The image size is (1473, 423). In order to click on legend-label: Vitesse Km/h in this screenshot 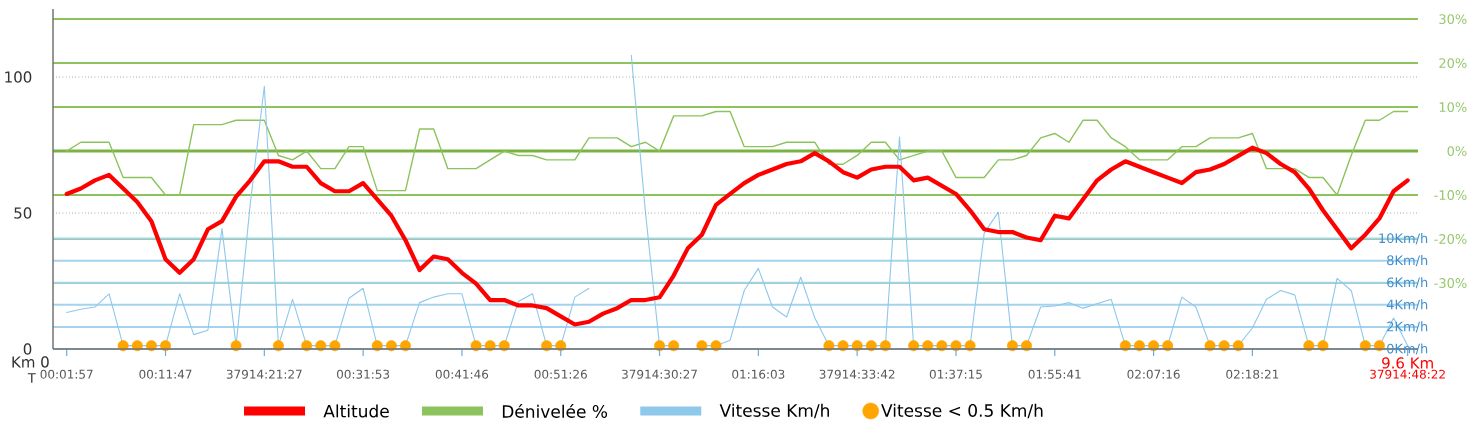, I will do `click(774, 411)`.